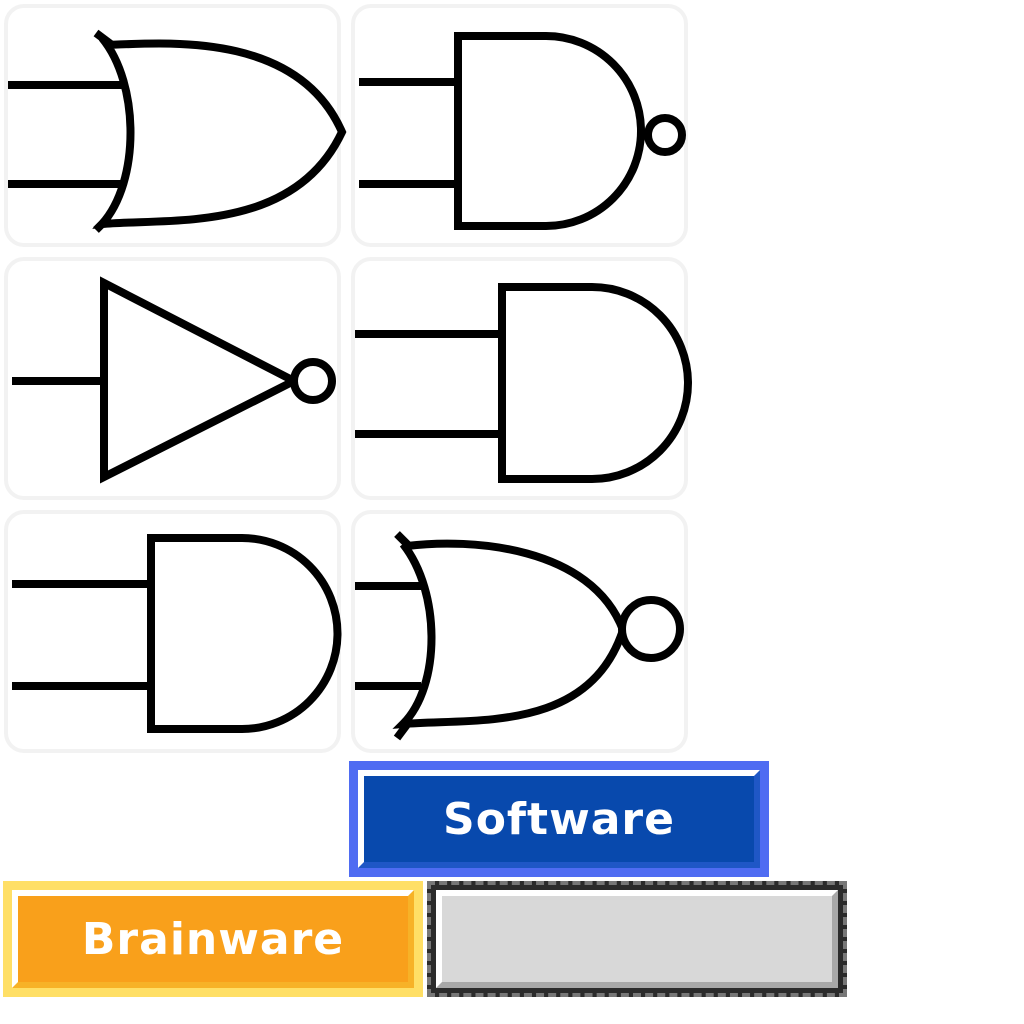 The height and width of the screenshot is (1024, 1024). I want to click on answer-button-software: Software, so click(559, 819).